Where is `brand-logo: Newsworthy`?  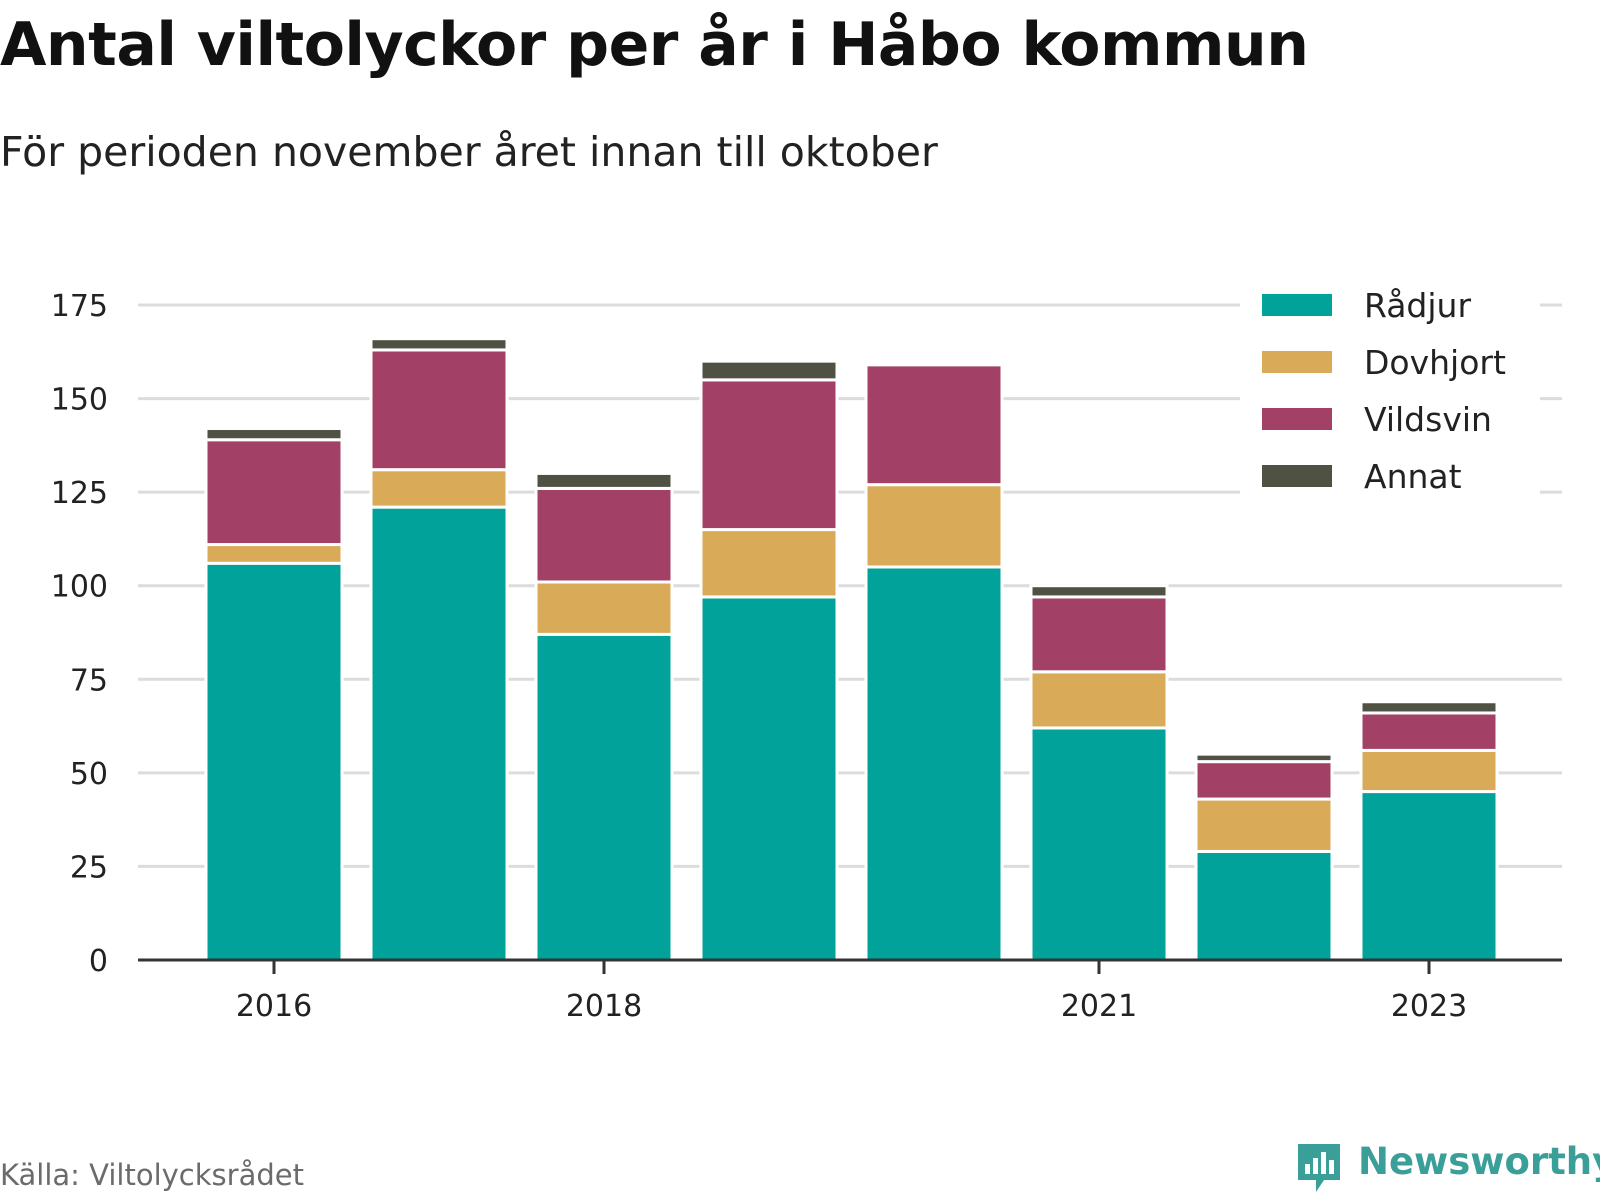
brand-logo: Newsworthy is located at coordinates (1447, 1170).